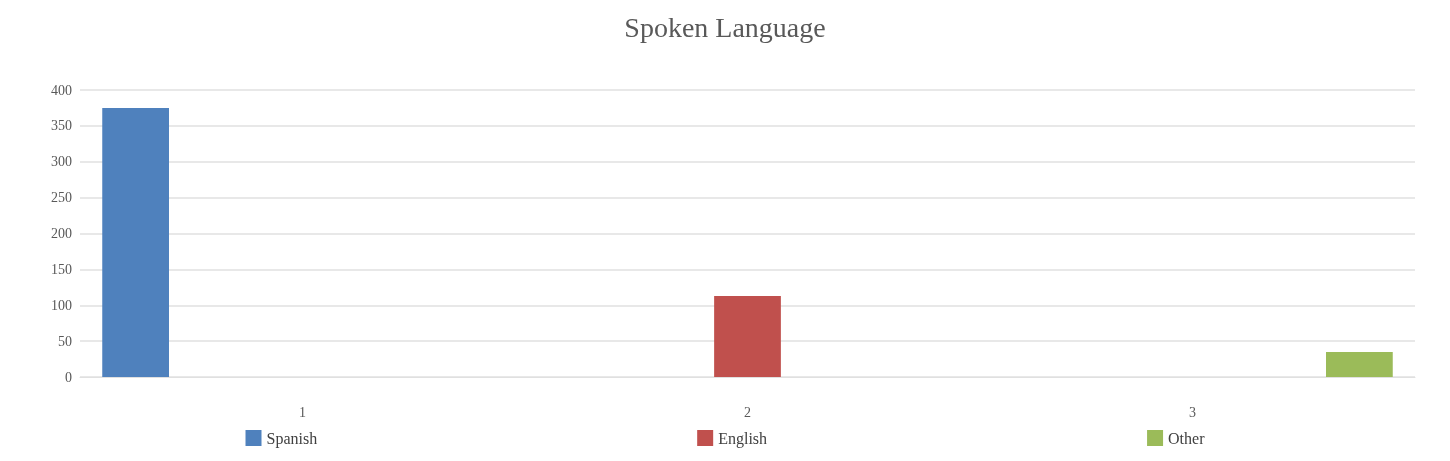 Image resolution: width=1450 pixels, height=461 pixels. I want to click on chart-title: Spoken Language, so click(725, 27).